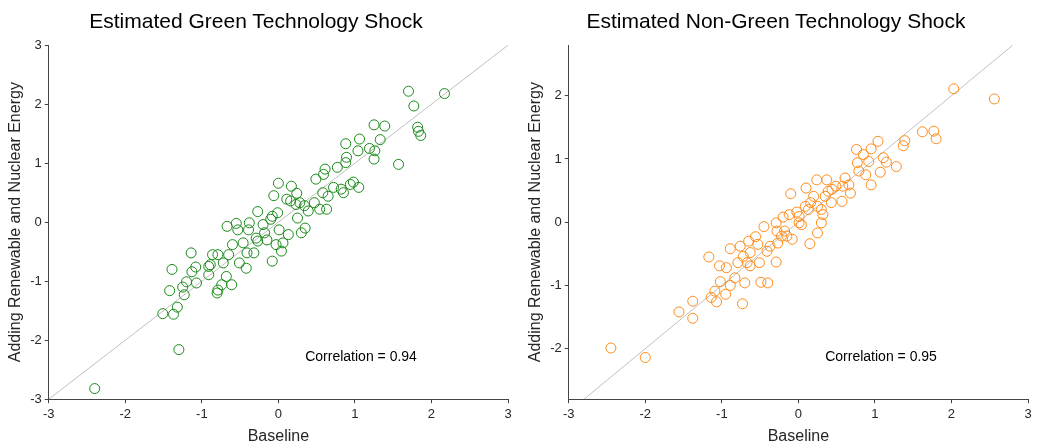 The width and height of the screenshot is (1041, 448). I want to click on chart-title: Estimated Green Technology Shock, so click(256, 21).